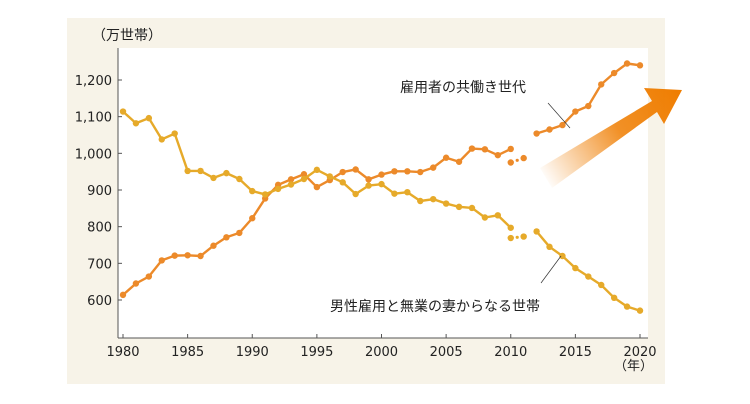 This screenshot has height=404, width=750. Describe the element at coordinates (93, 118) in the screenshot. I see `y-tick-label: 1,100` at that location.